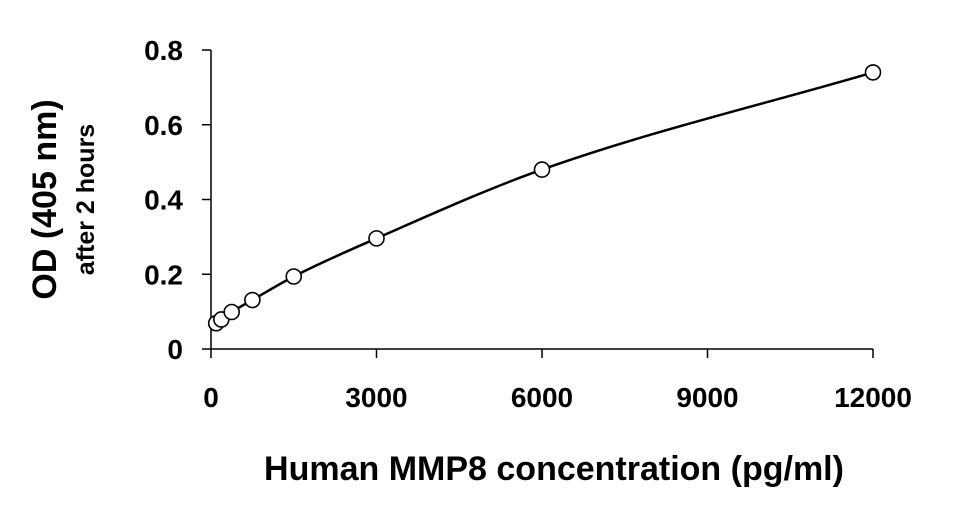 The height and width of the screenshot is (517, 964). I want to click on y-axis: 0 0.2 0.4 0.6 0.8, so click(178, 200).